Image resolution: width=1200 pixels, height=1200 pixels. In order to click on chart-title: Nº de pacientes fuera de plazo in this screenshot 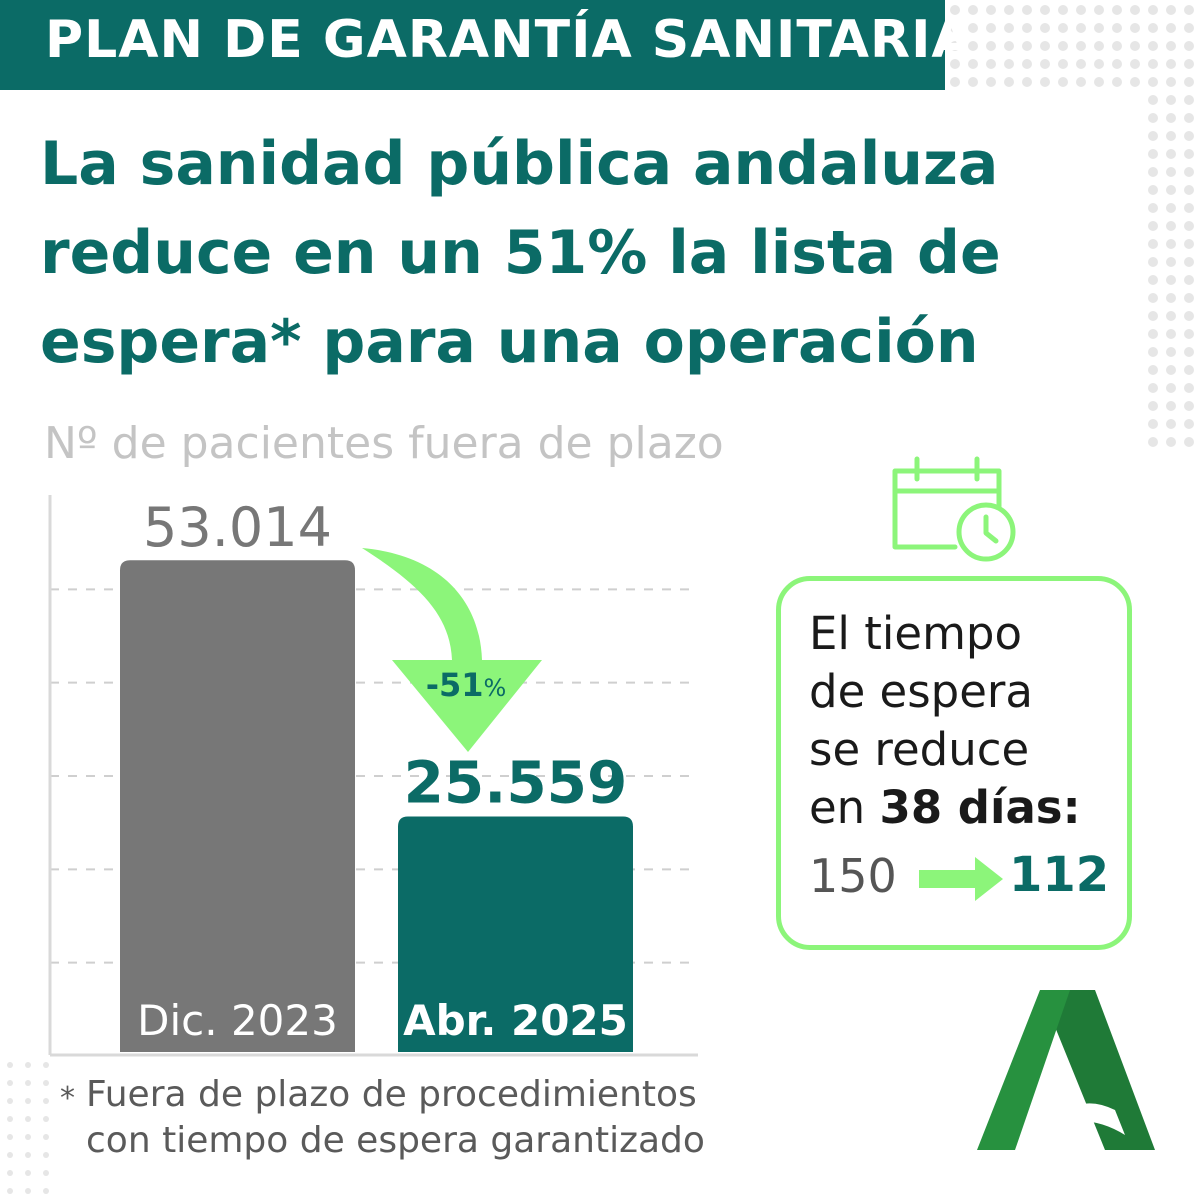, I will do `click(384, 443)`.